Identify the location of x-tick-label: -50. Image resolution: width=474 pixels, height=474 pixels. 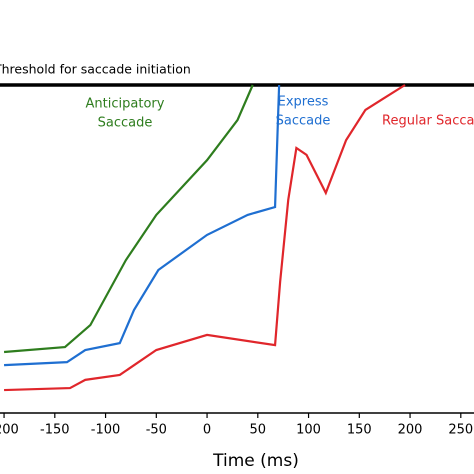
(156, 430).